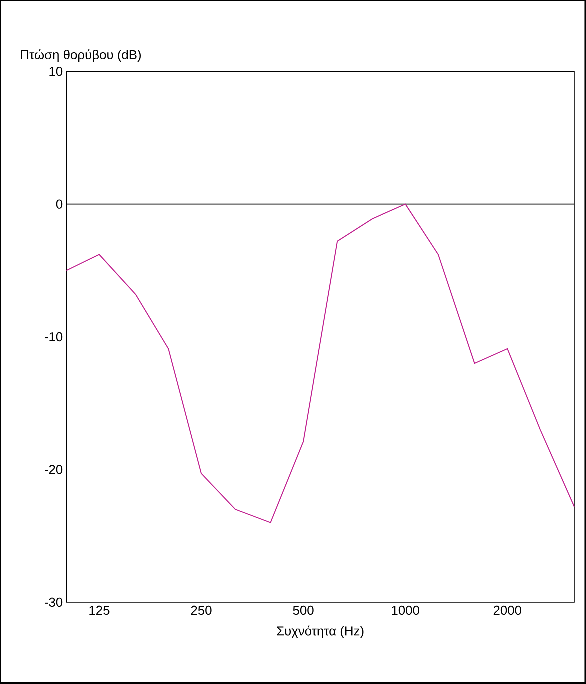 Image resolution: width=586 pixels, height=684 pixels. What do you see at coordinates (201, 611) in the screenshot?
I see `x-tick-label: 250` at bounding box center [201, 611].